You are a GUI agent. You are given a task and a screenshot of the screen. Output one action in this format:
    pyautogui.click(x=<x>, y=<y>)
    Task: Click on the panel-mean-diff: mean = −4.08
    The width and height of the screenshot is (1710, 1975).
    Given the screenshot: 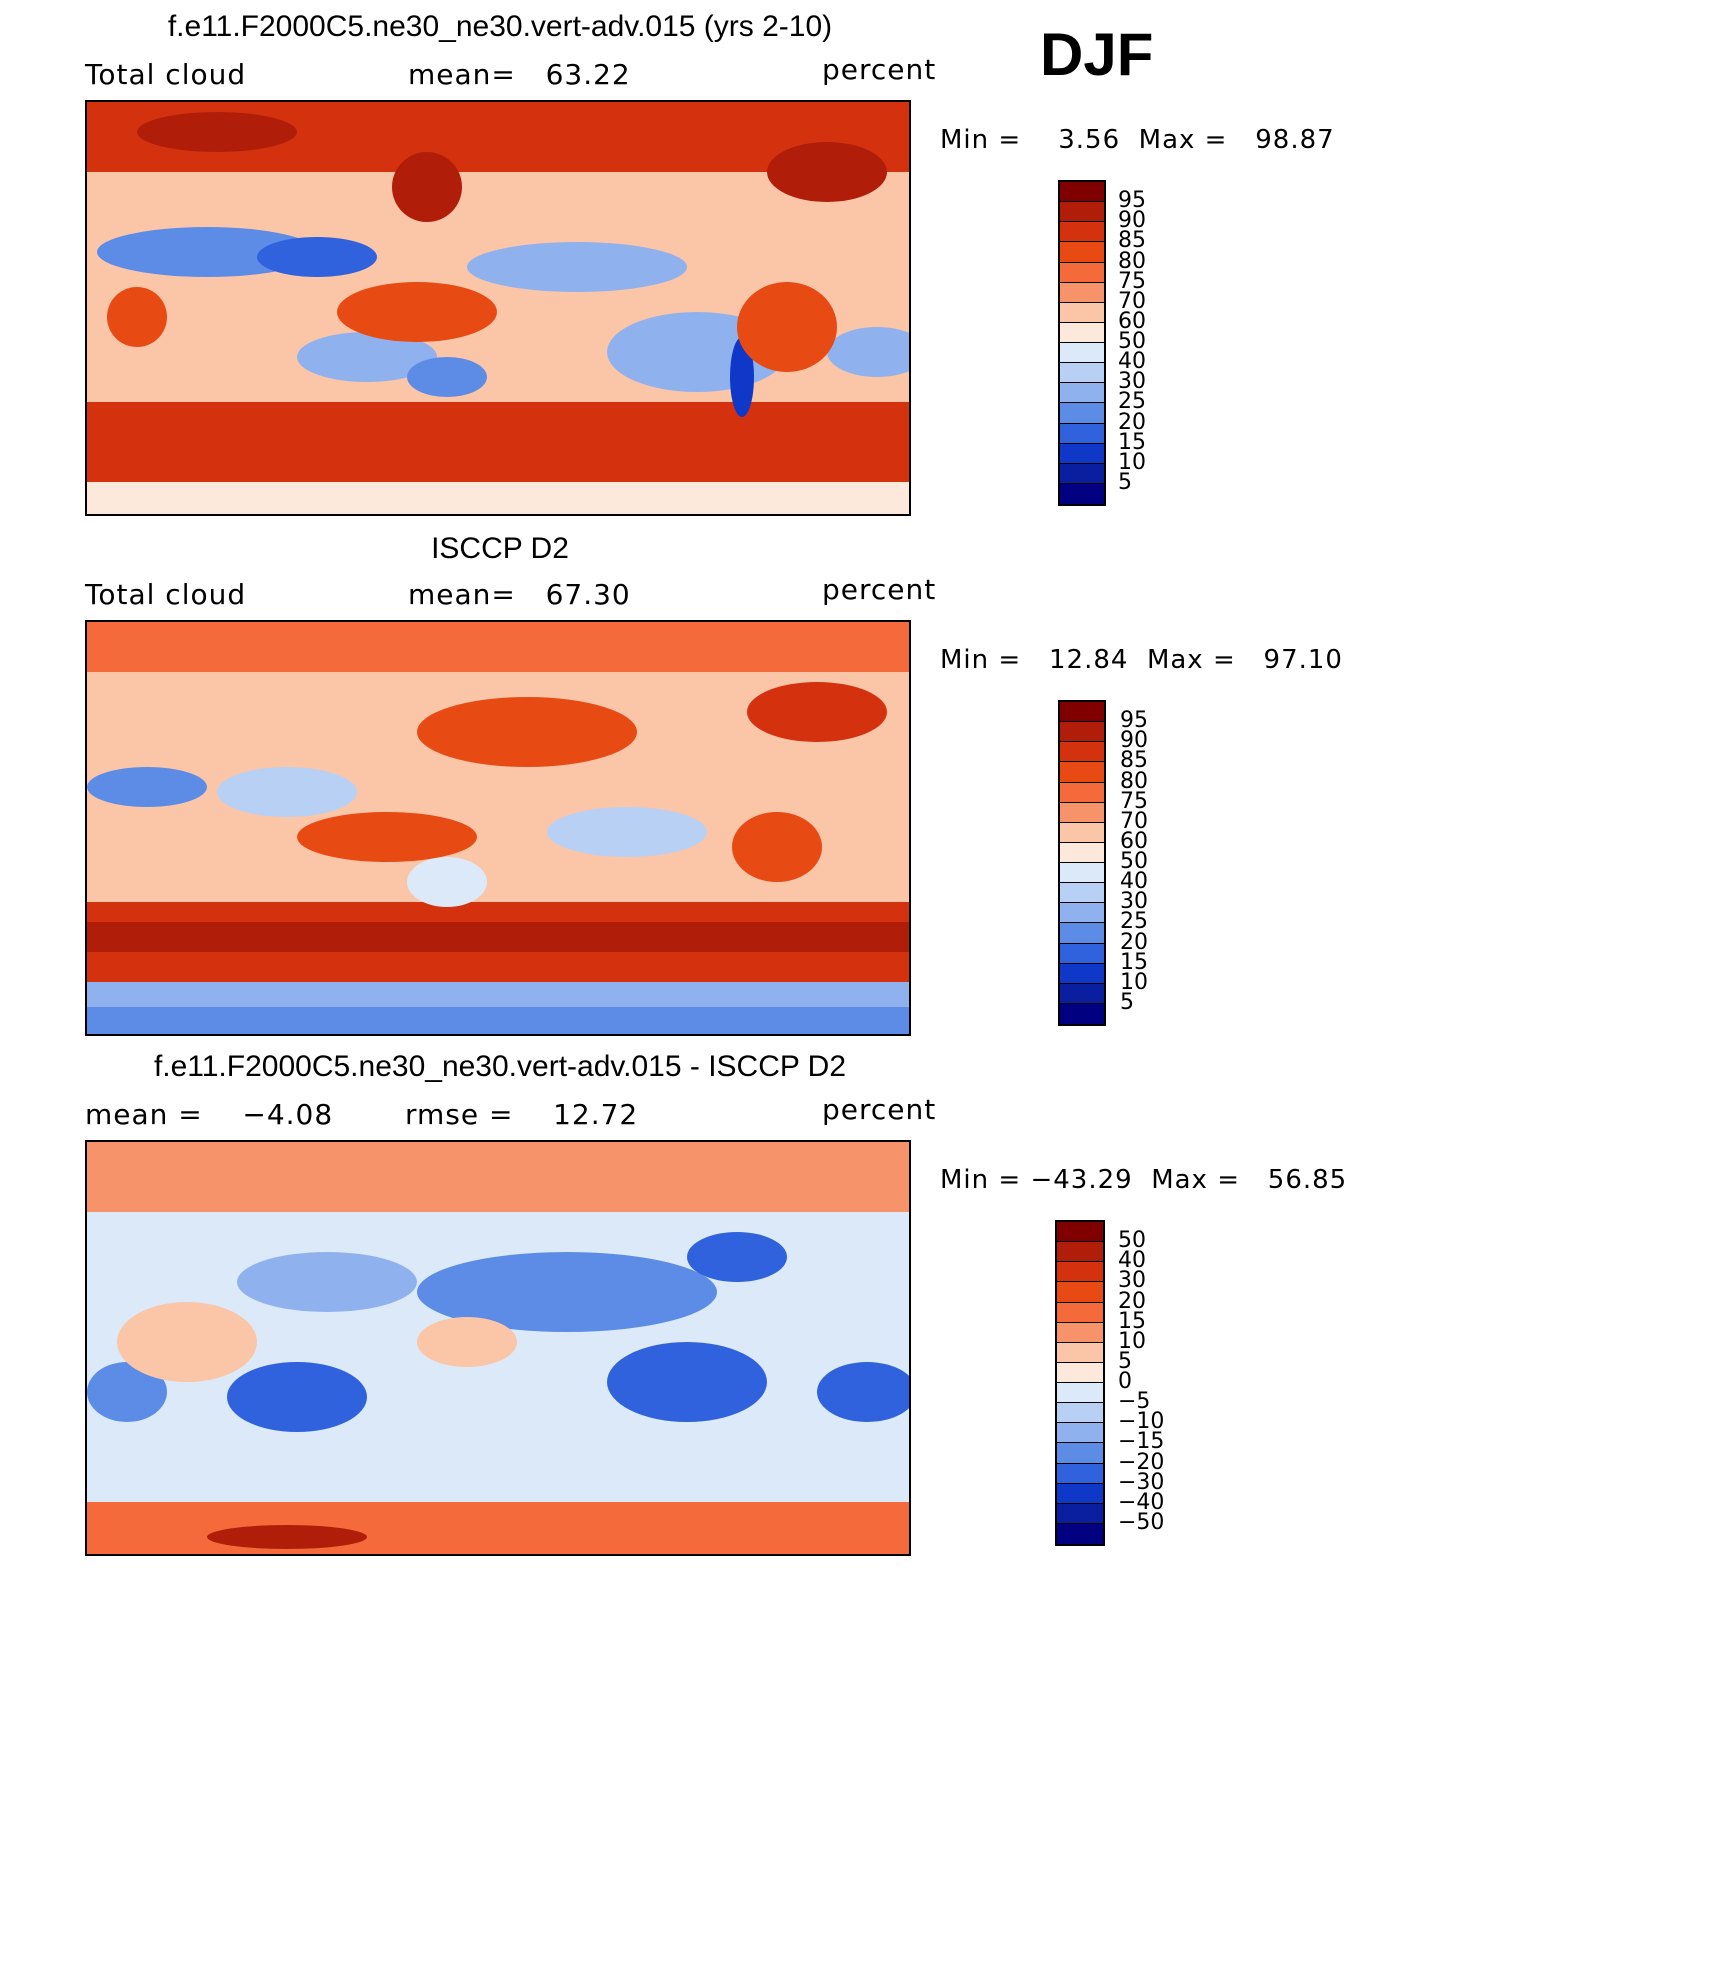 What is the action you would take?
    pyautogui.click(x=209, y=1114)
    